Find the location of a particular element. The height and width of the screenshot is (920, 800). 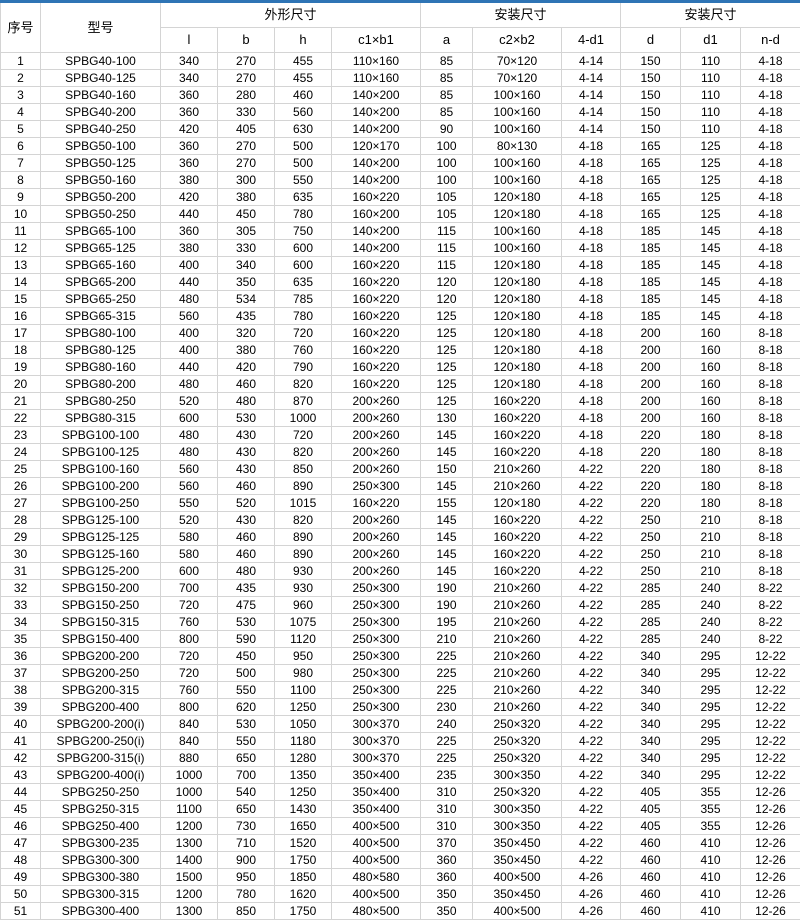

cell-model: SPBG200-315 is located at coordinates (101, 690).